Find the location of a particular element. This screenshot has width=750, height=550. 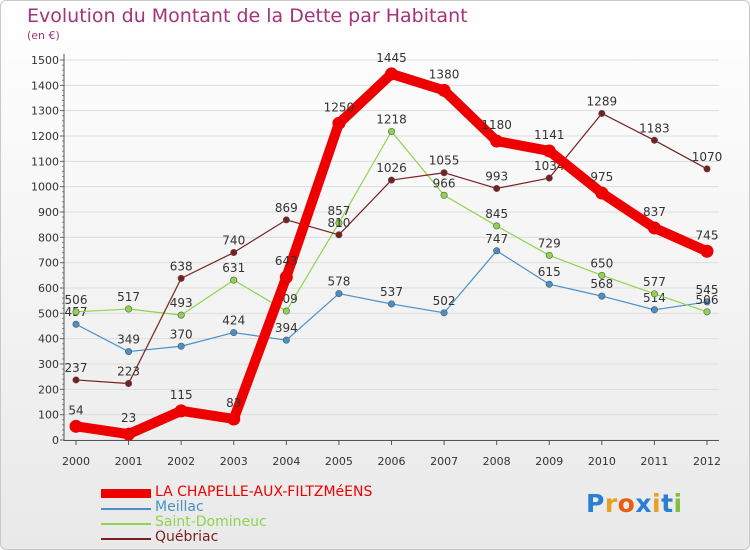

y-tick-label: 500 is located at coordinates (48, 313).